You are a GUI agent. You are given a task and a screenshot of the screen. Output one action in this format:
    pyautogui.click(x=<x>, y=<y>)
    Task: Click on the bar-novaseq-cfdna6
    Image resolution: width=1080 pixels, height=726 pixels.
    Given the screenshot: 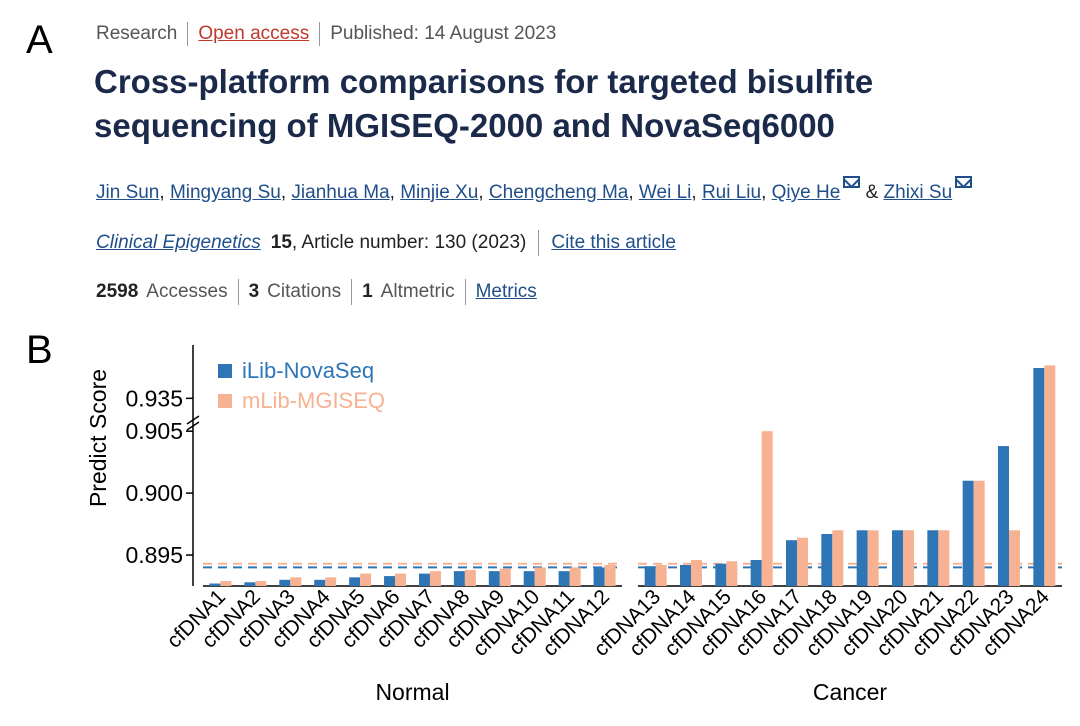 What is the action you would take?
    pyautogui.click(x=390, y=581)
    